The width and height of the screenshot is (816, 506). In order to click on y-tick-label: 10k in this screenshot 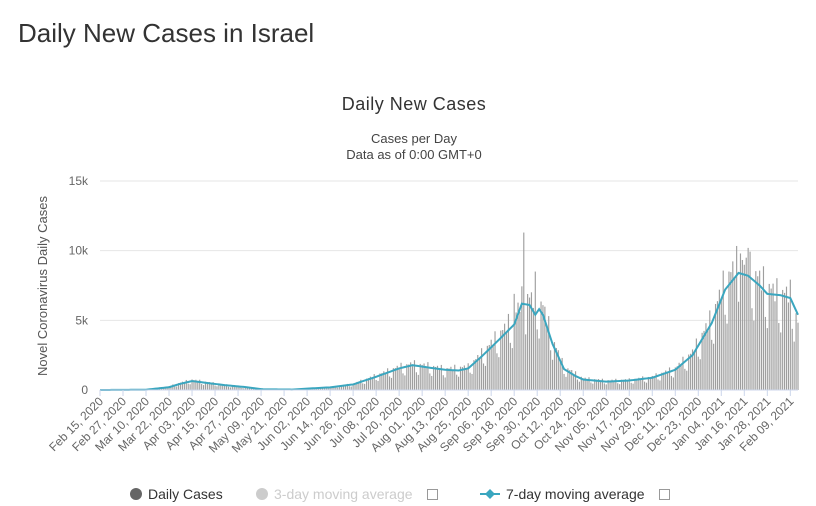, I will do `click(79, 251)`.